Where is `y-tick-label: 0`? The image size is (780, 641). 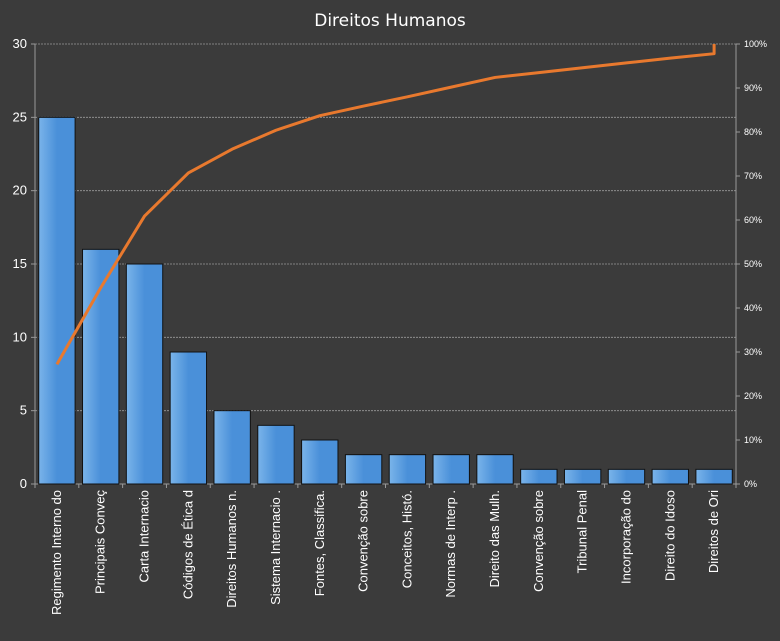
y-tick-label: 0 is located at coordinates (23, 483).